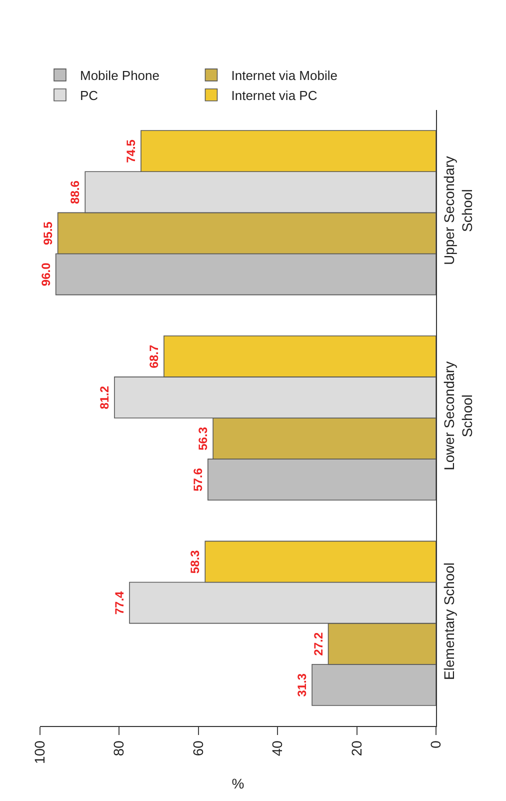 The width and height of the screenshot is (506, 801). What do you see at coordinates (356, 748) in the screenshot?
I see `x-tick-label: 20` at bounding box center [356, 748].